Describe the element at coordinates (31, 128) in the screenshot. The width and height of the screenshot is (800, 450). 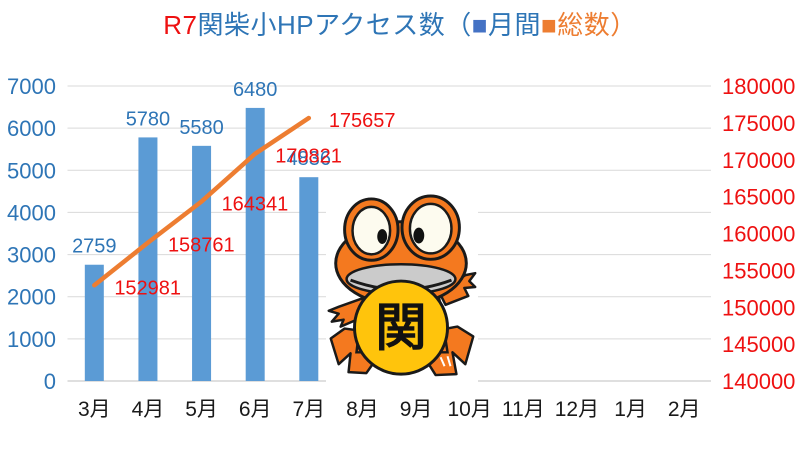
I see `left-axis-tick-label: 6000` at that location.